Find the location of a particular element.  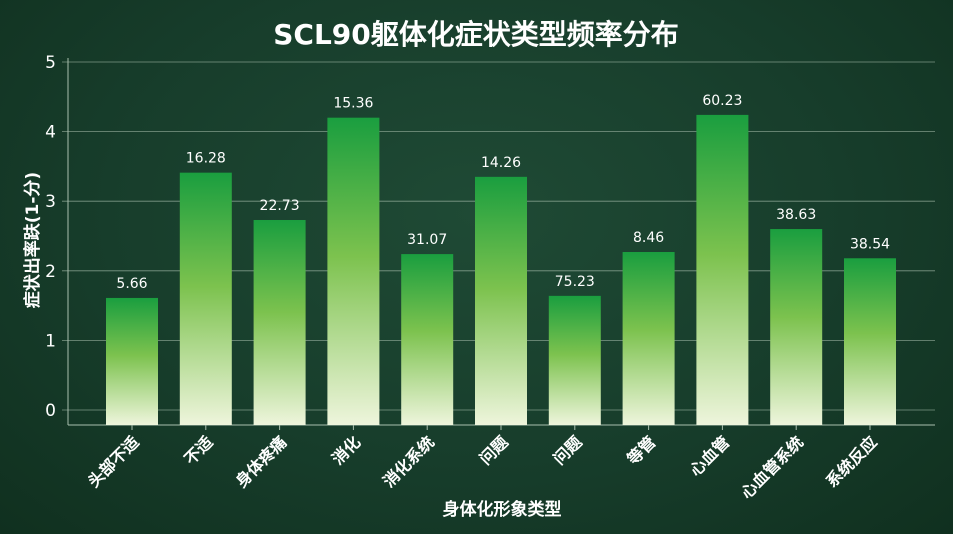

y-tick-label: 1 is located at coordinates (50, 341).